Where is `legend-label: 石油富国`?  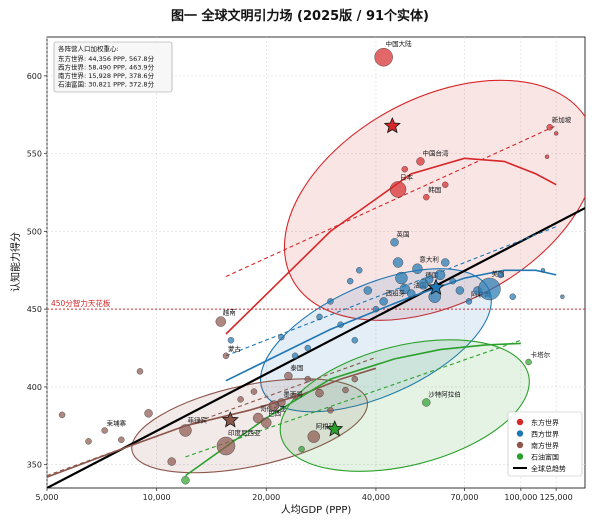
legend-label: 石油富国 is located at coordinates (545, 456).